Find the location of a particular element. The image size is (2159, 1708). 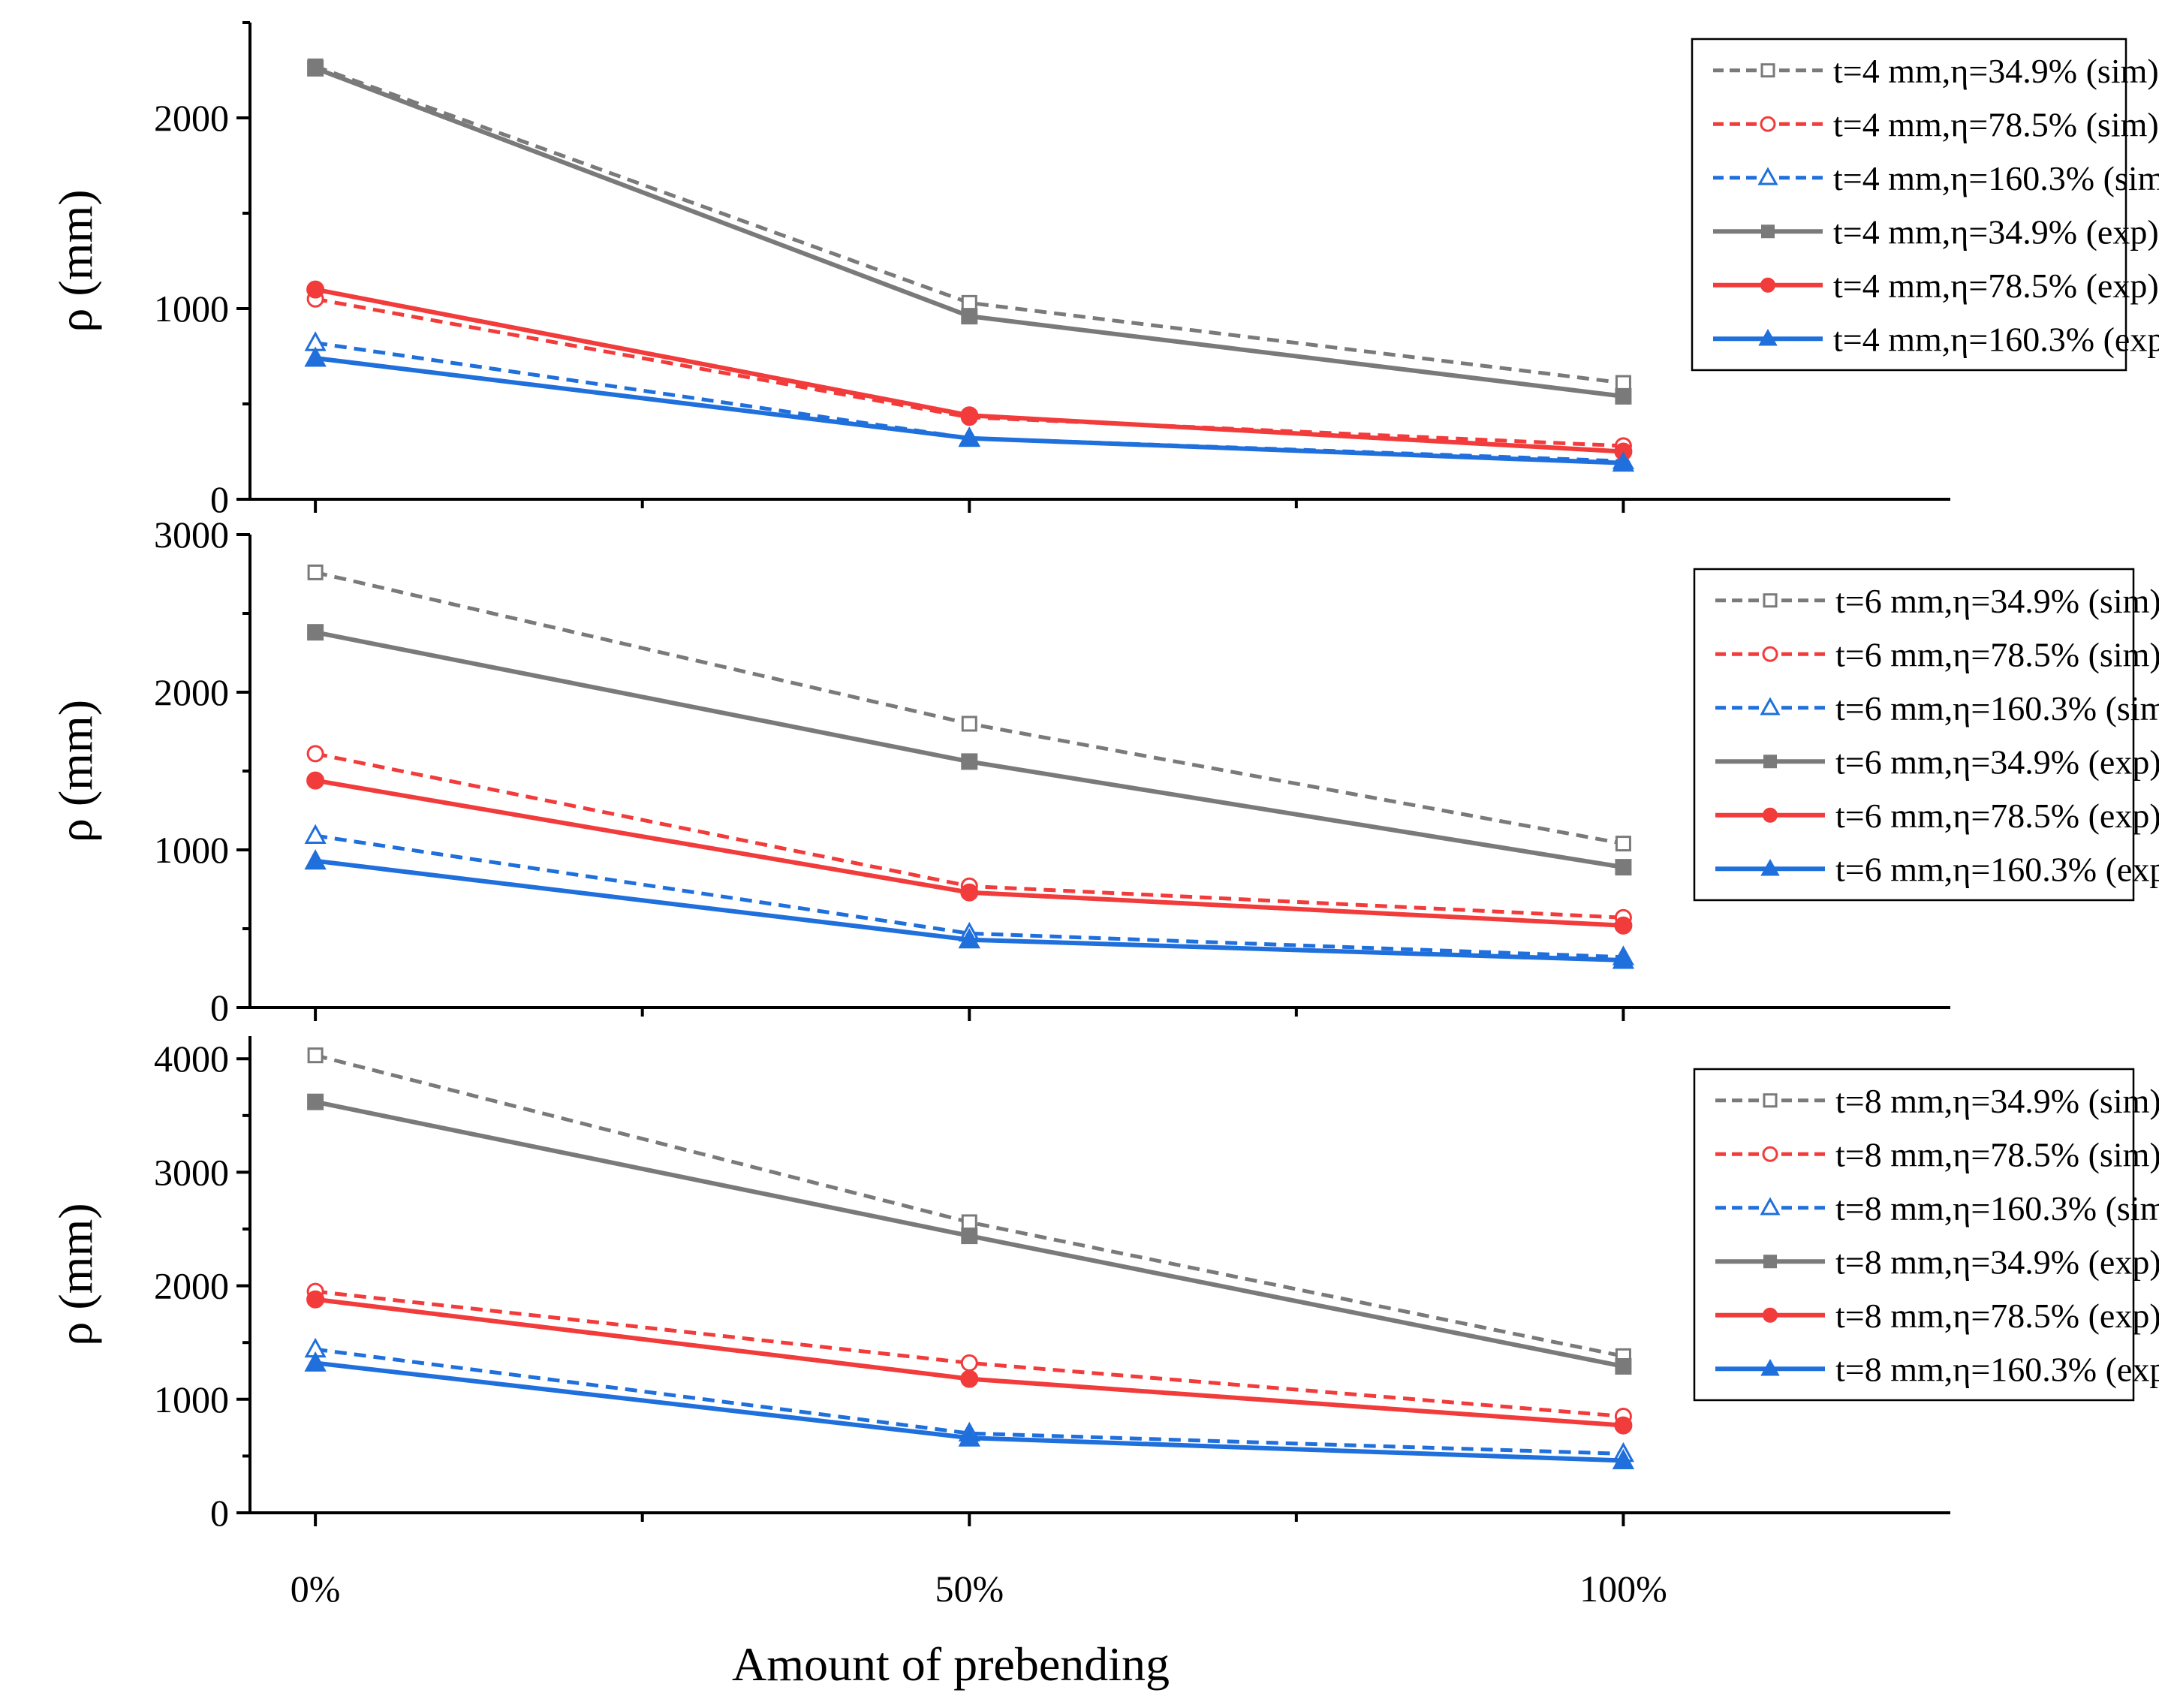

legend-label: t=6 mm,η=78.5% (sim) is located at coordinates (1997, 654).